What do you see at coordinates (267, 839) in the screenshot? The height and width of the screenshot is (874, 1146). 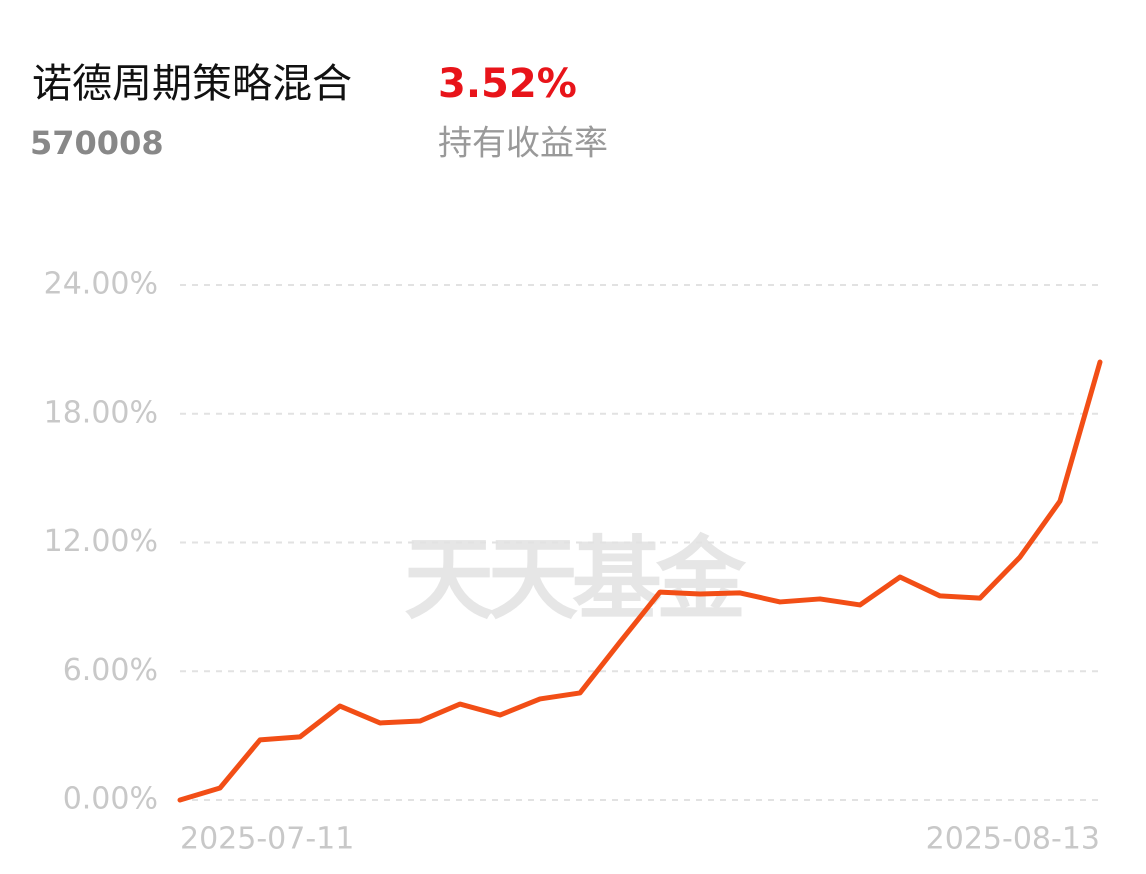 I see `x-tick-label: 2025-07-11` at bounding box center [267, 839].